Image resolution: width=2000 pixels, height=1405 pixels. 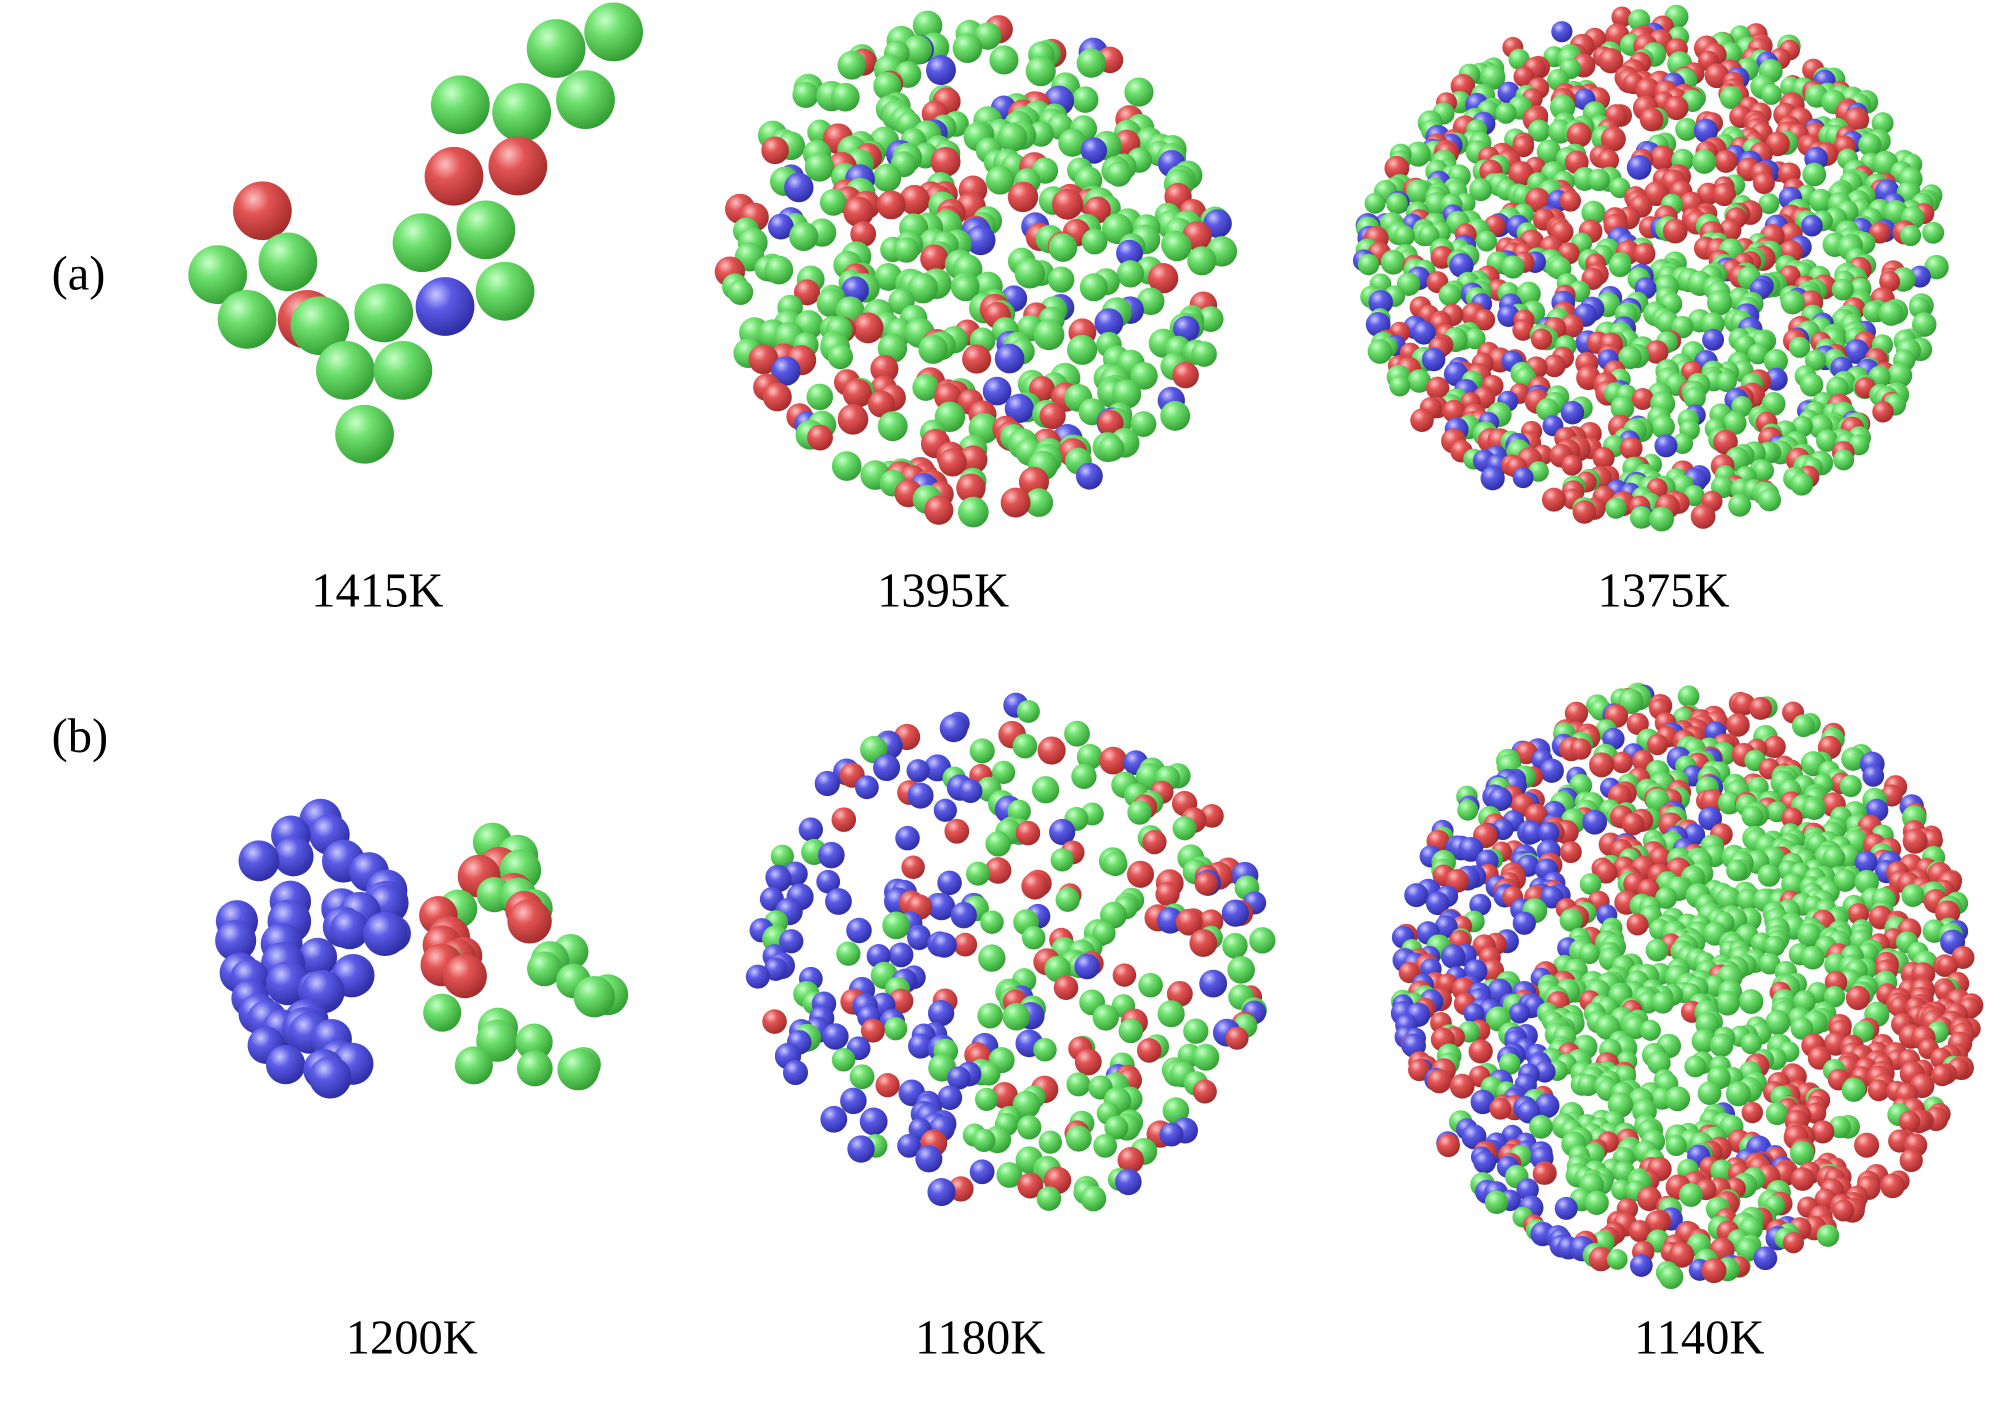 I want to click on caption: 1375K, so click(x=1664, y=590).